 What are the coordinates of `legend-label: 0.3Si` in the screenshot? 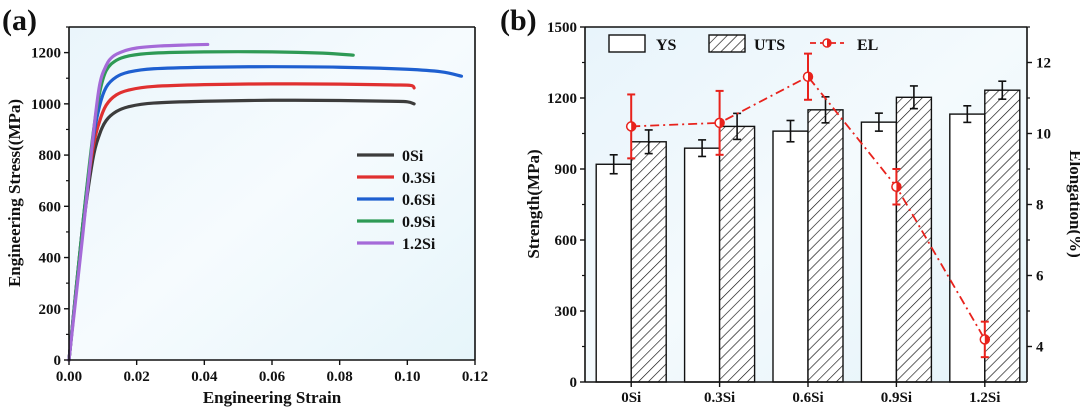 It's located at (419, 178).